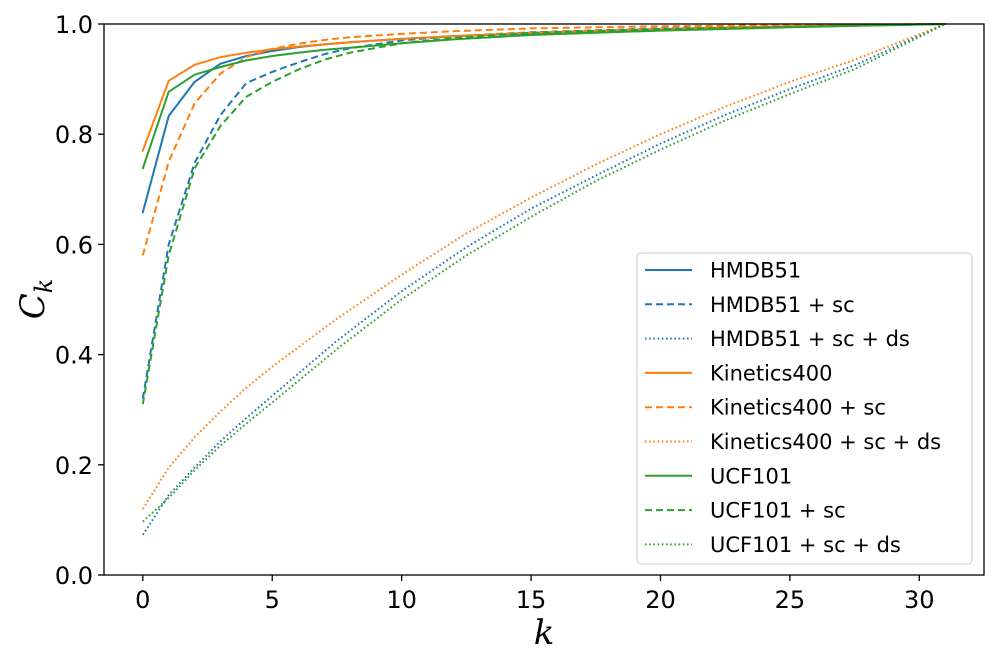  What do you see at coordinates (825, 442) in the screenshot?
I see `legend-label: Kinetics400 + sc + ds` at bounding box center [825, 442].